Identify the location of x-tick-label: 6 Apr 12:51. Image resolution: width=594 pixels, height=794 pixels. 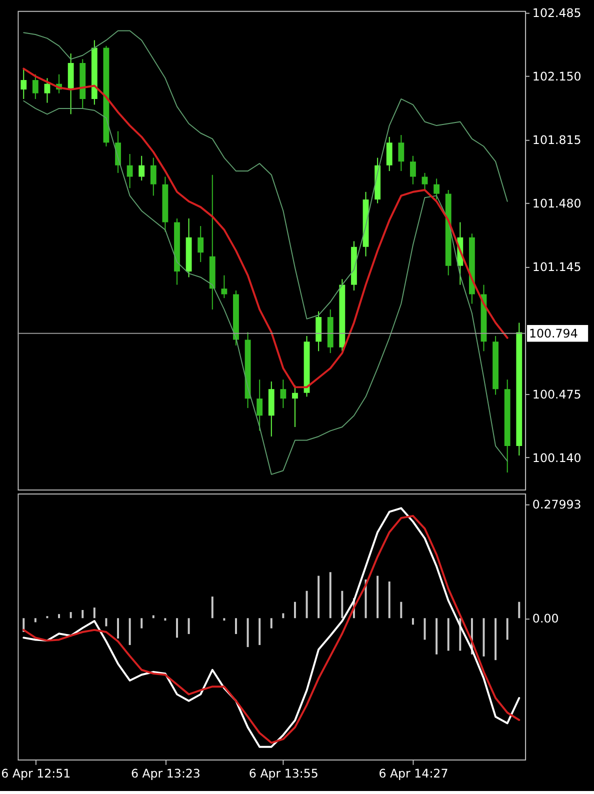
(36, 773).